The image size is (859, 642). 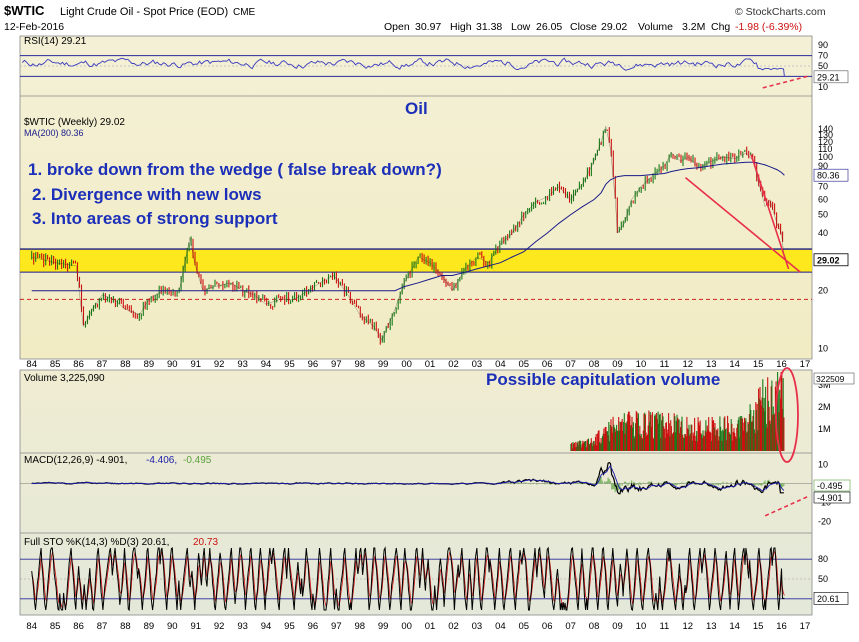 What do you see at coordinates (195, 626) in the screenshot?
I see `x-tick-bottom-91: 91` at bounding box center [195, 626].